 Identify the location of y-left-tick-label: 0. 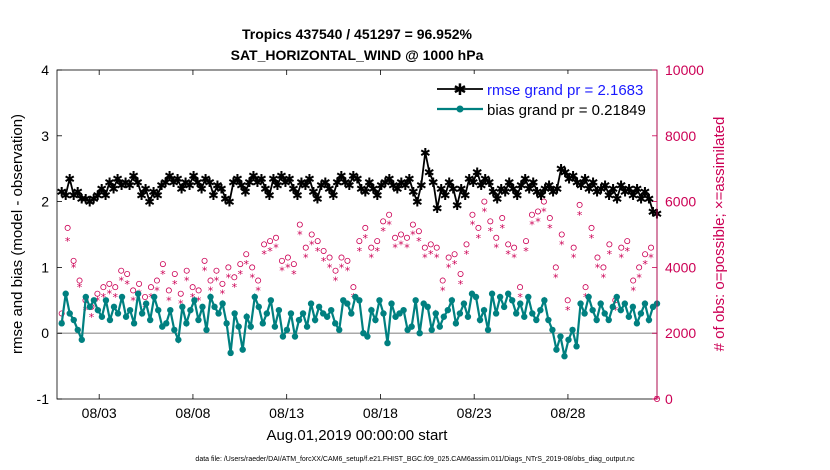
(45, 333).